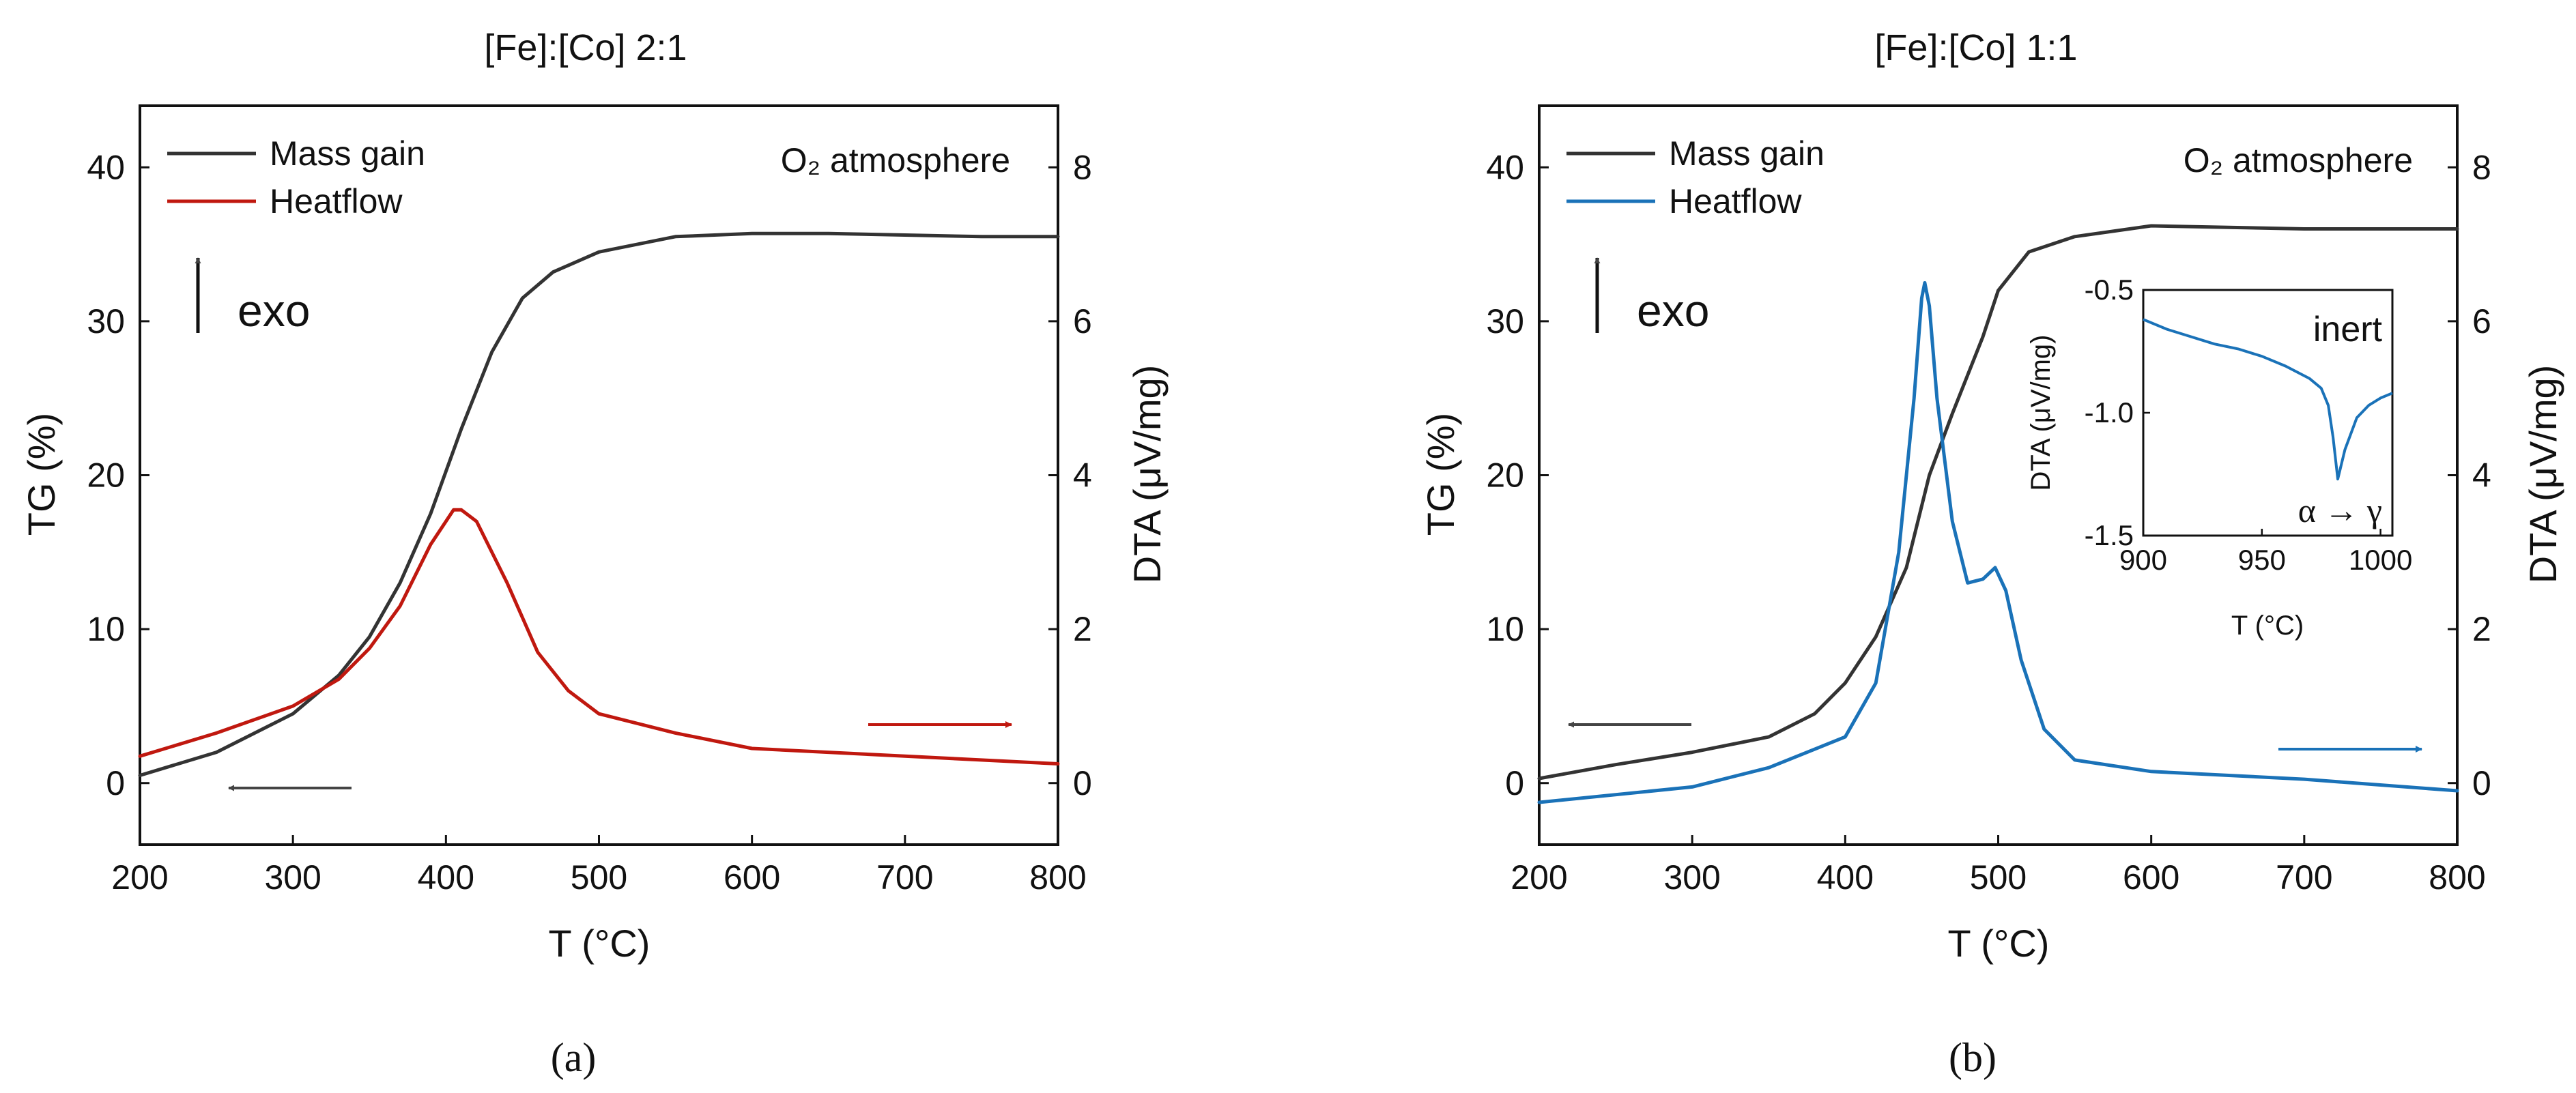 The image size is (2576, 1093). I want to click on inset-x-axis-label: T (°C), so click(2267, 626).